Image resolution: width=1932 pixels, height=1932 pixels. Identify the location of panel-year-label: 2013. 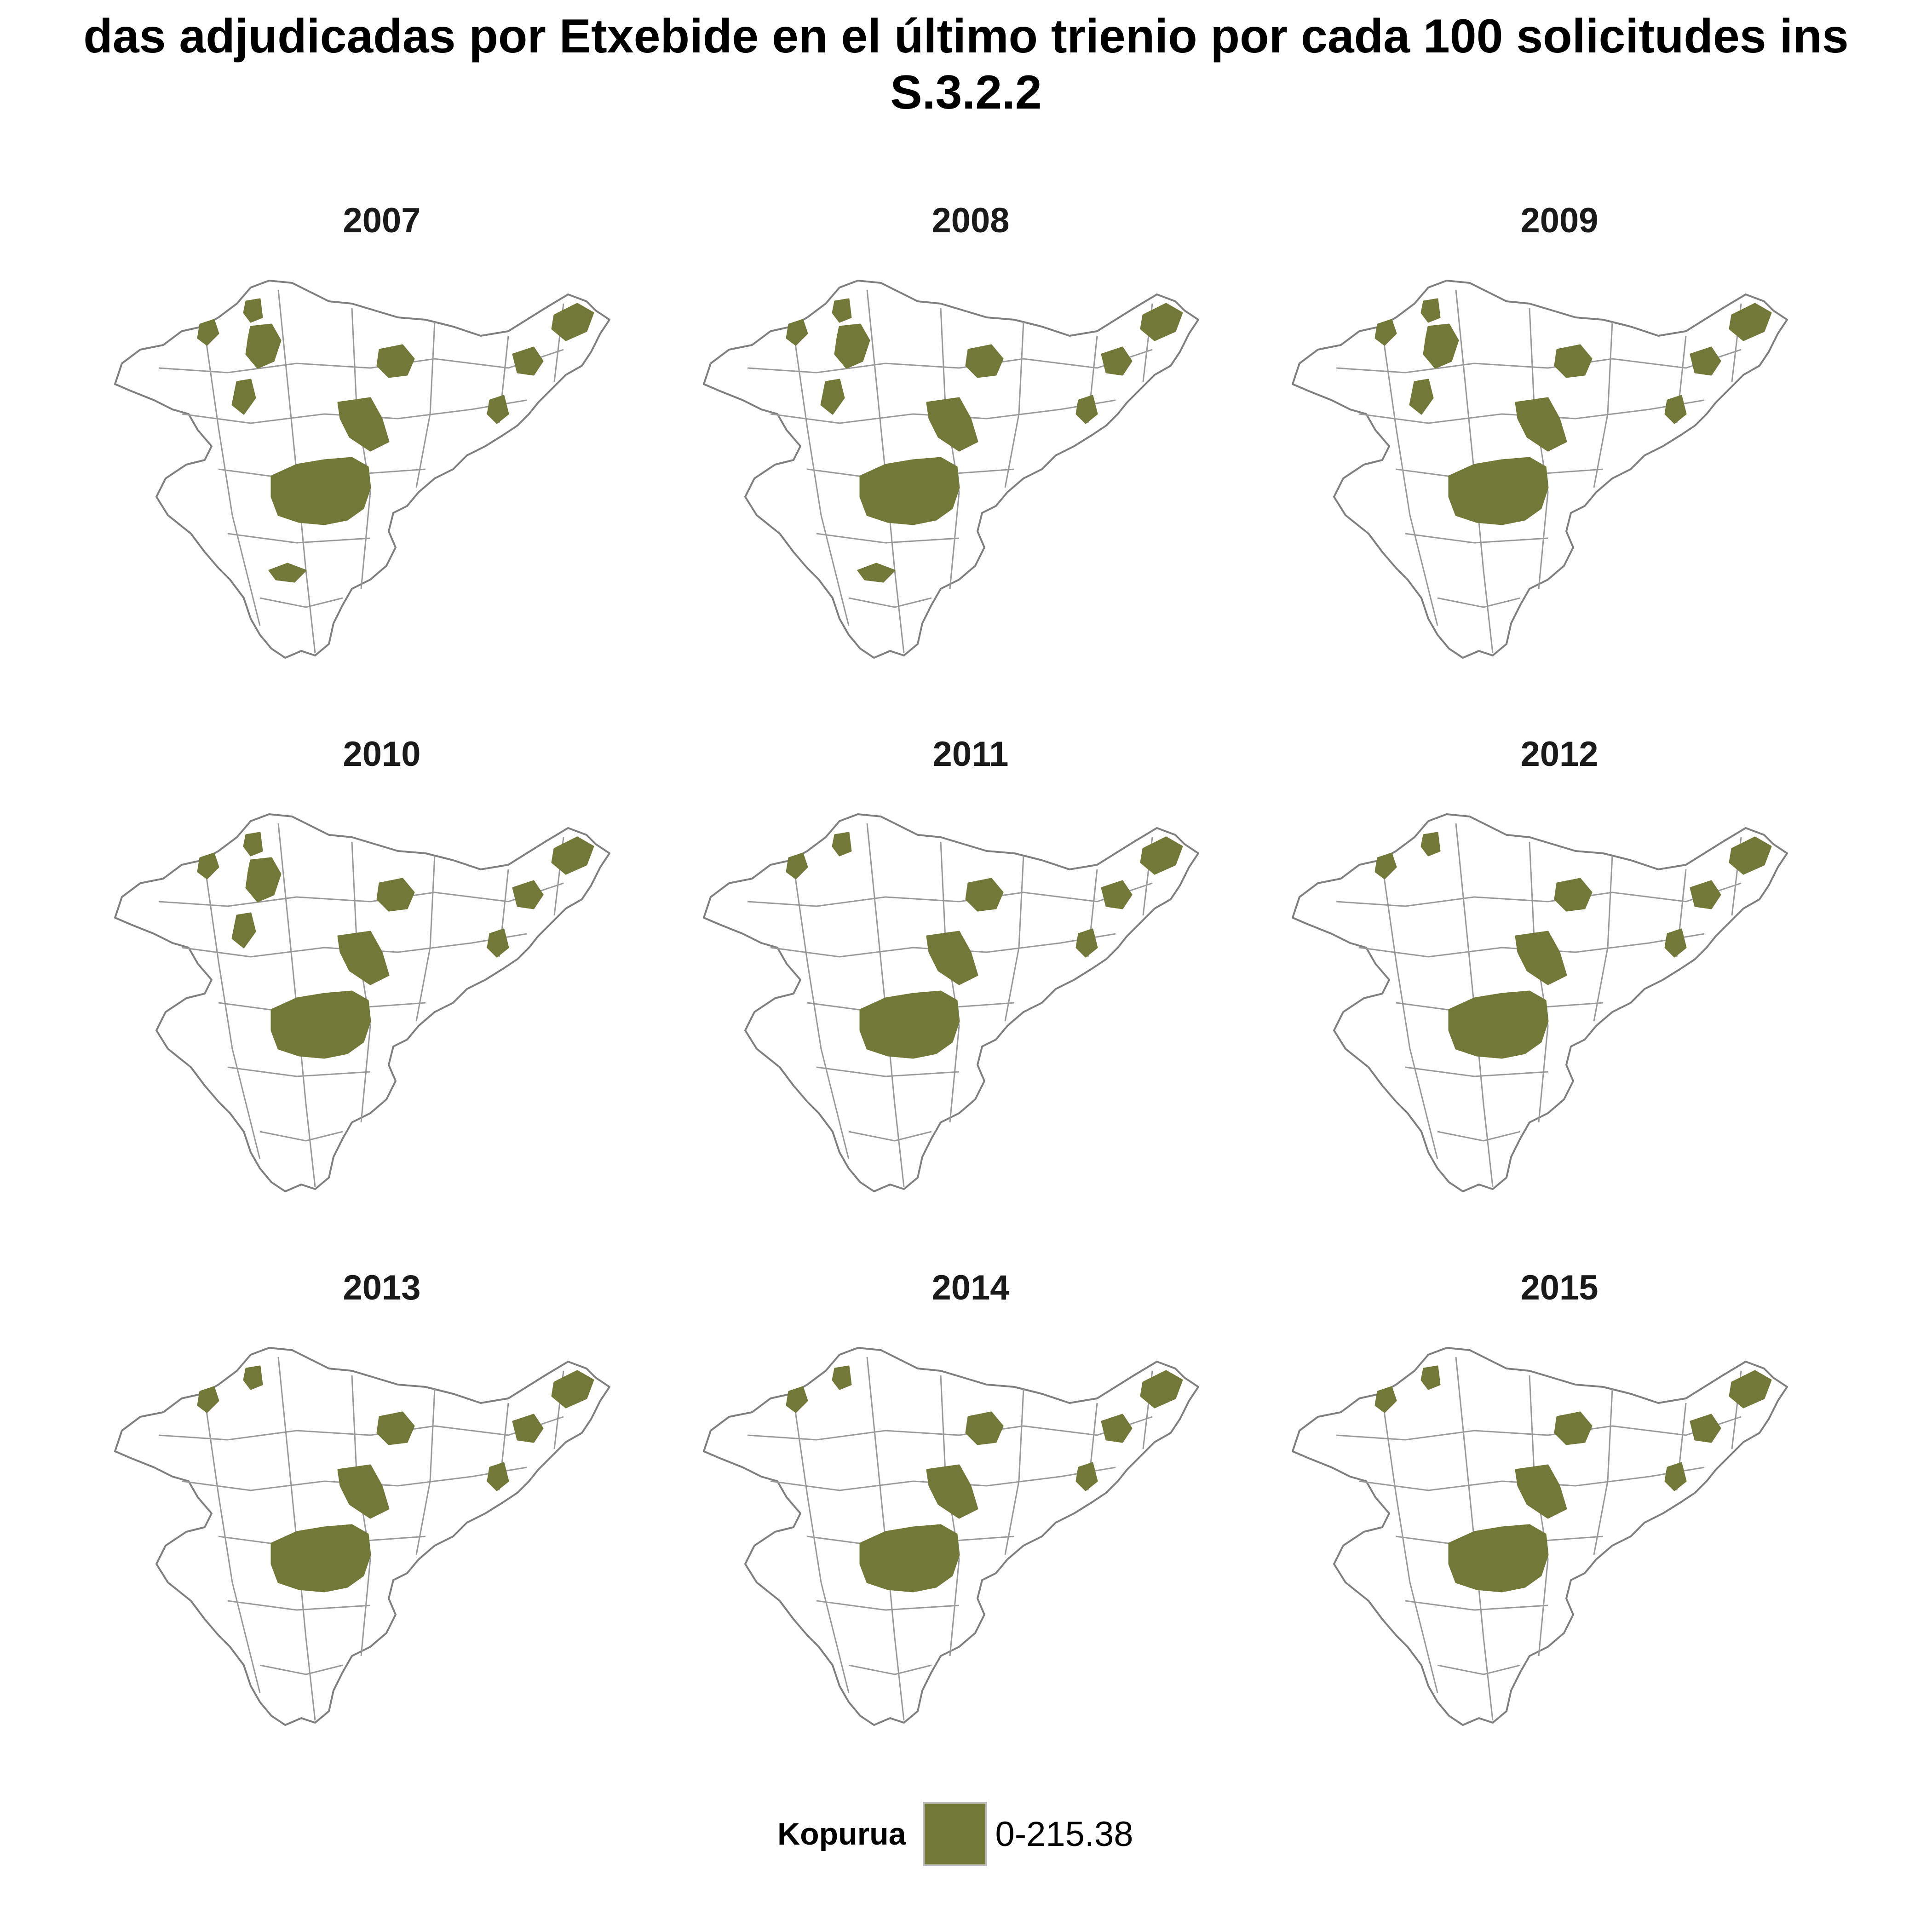
(381, 1287).